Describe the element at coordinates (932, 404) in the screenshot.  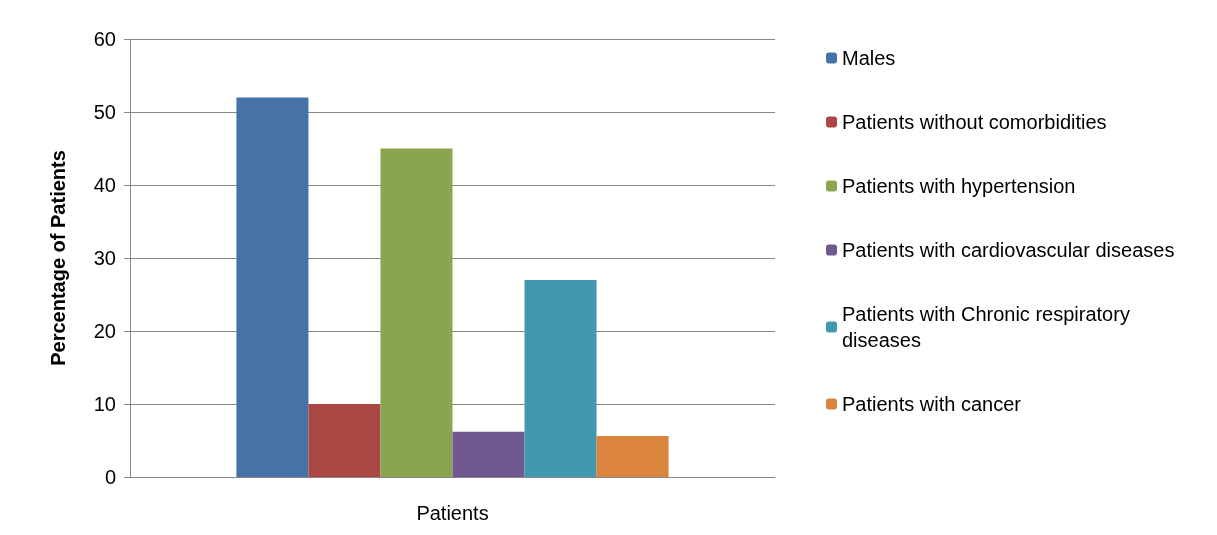
I see `legend-label: Patients with cancer` at that location.